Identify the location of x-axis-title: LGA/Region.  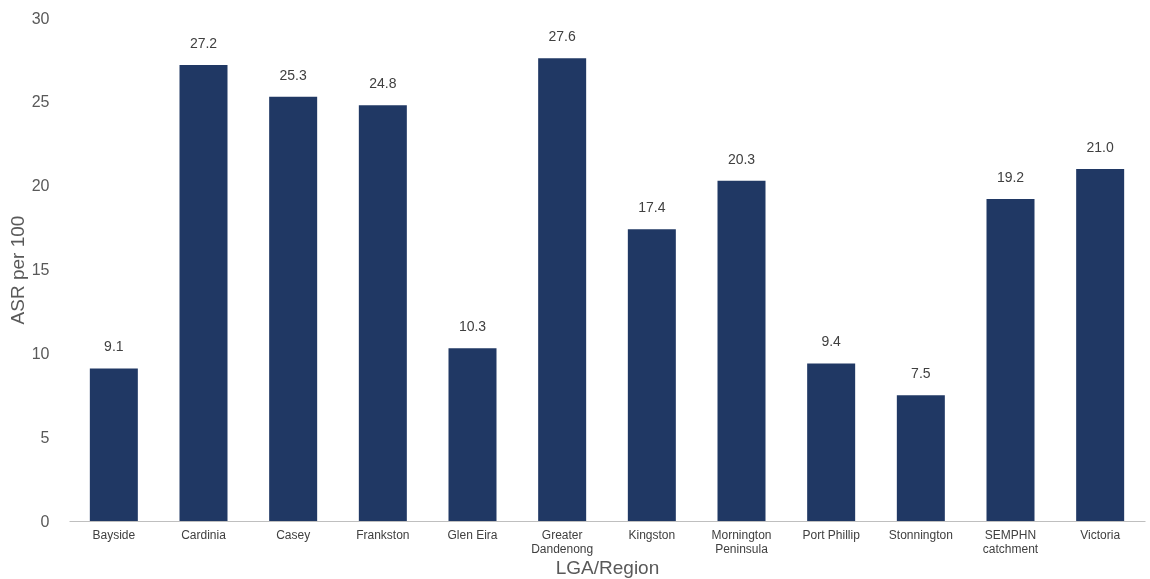
(607, 567).